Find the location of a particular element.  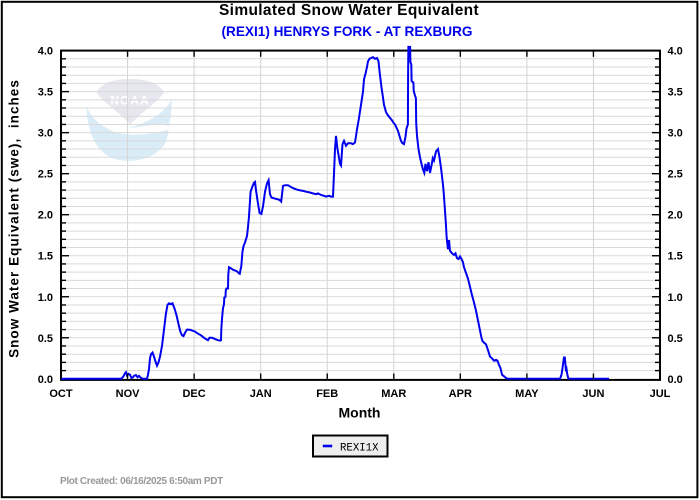

svg-text: APR is located at coordinates (460, 394).